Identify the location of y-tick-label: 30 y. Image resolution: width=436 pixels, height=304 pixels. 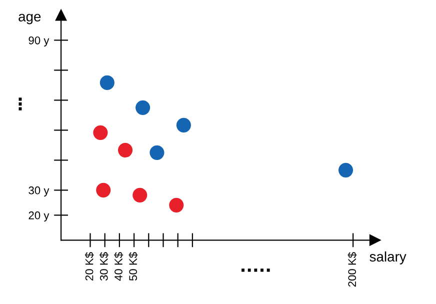
(39, 191).